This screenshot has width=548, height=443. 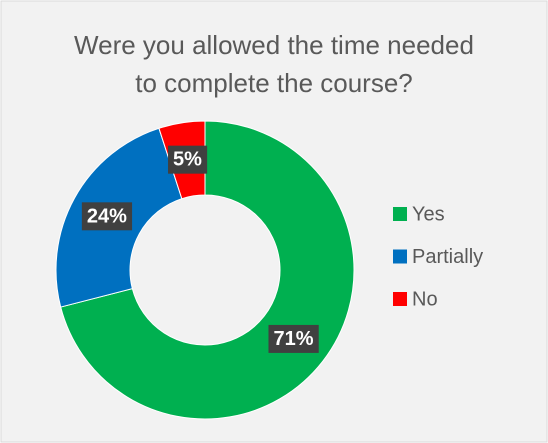 I want to click on data-label: 71%, so click(x=293, y=339).